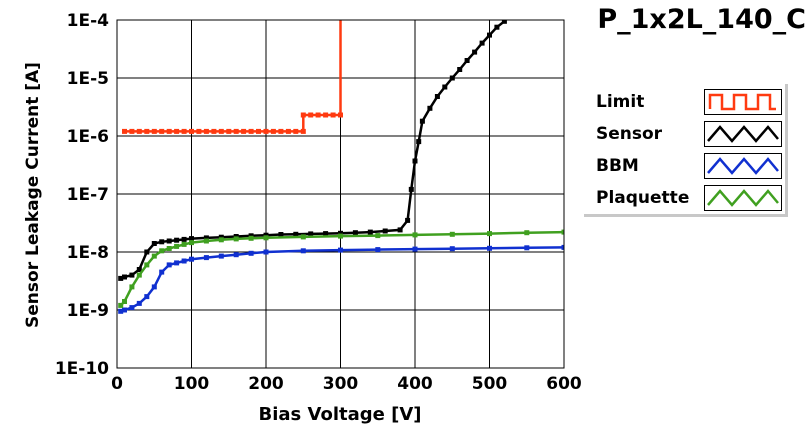 This screenshot has height=433, width=812. What do you see at coordinates (88, 79) in the screenshot?
I see `y-tick-label: 1E-5` at bounding box center [88, 79].